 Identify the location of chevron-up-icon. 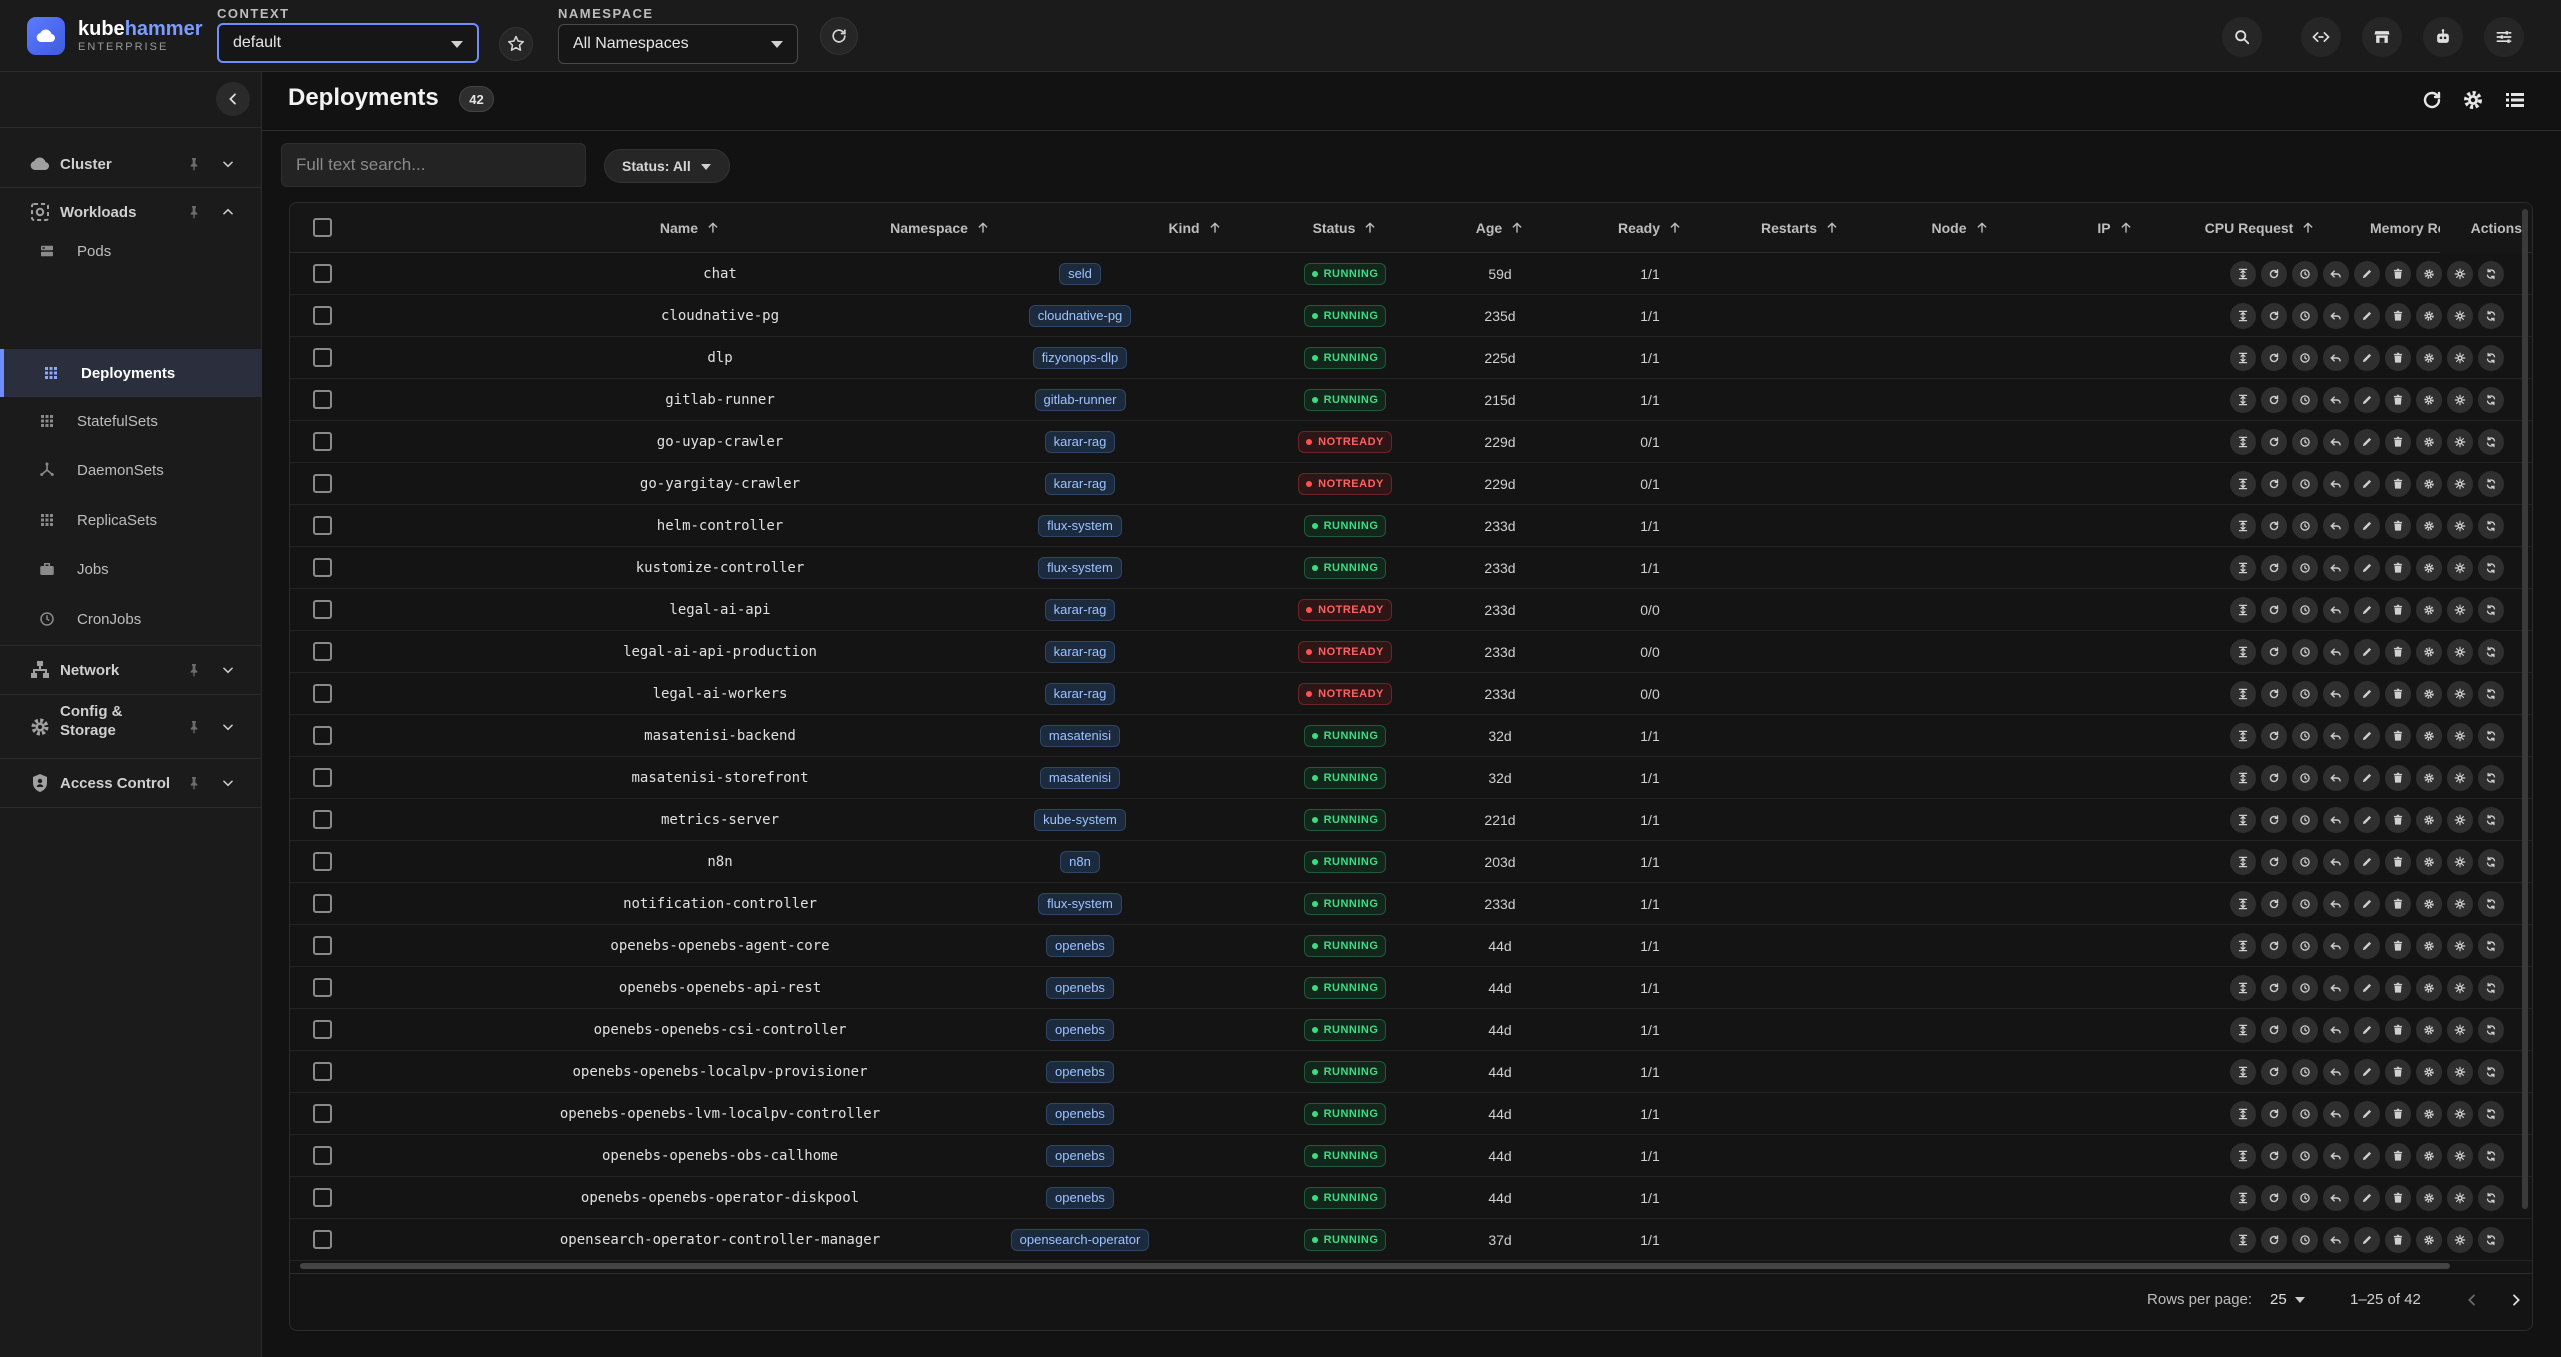
(228, 212).